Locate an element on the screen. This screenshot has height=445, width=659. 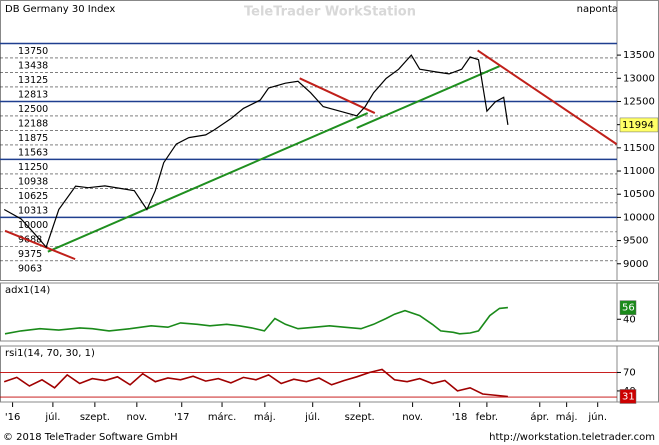
x-tick-label: ápr. is located at coordinates (539, 417).